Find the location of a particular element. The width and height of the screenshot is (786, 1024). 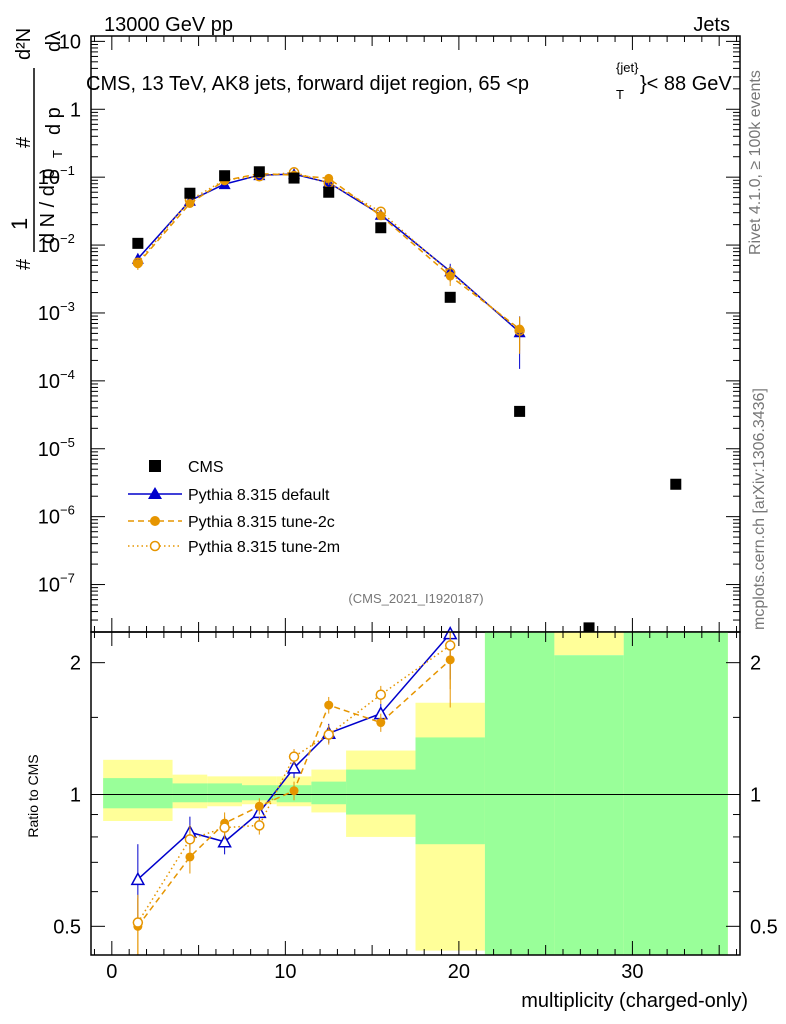

plot-title-sup: {jet} is located at coordinates (627, 67).